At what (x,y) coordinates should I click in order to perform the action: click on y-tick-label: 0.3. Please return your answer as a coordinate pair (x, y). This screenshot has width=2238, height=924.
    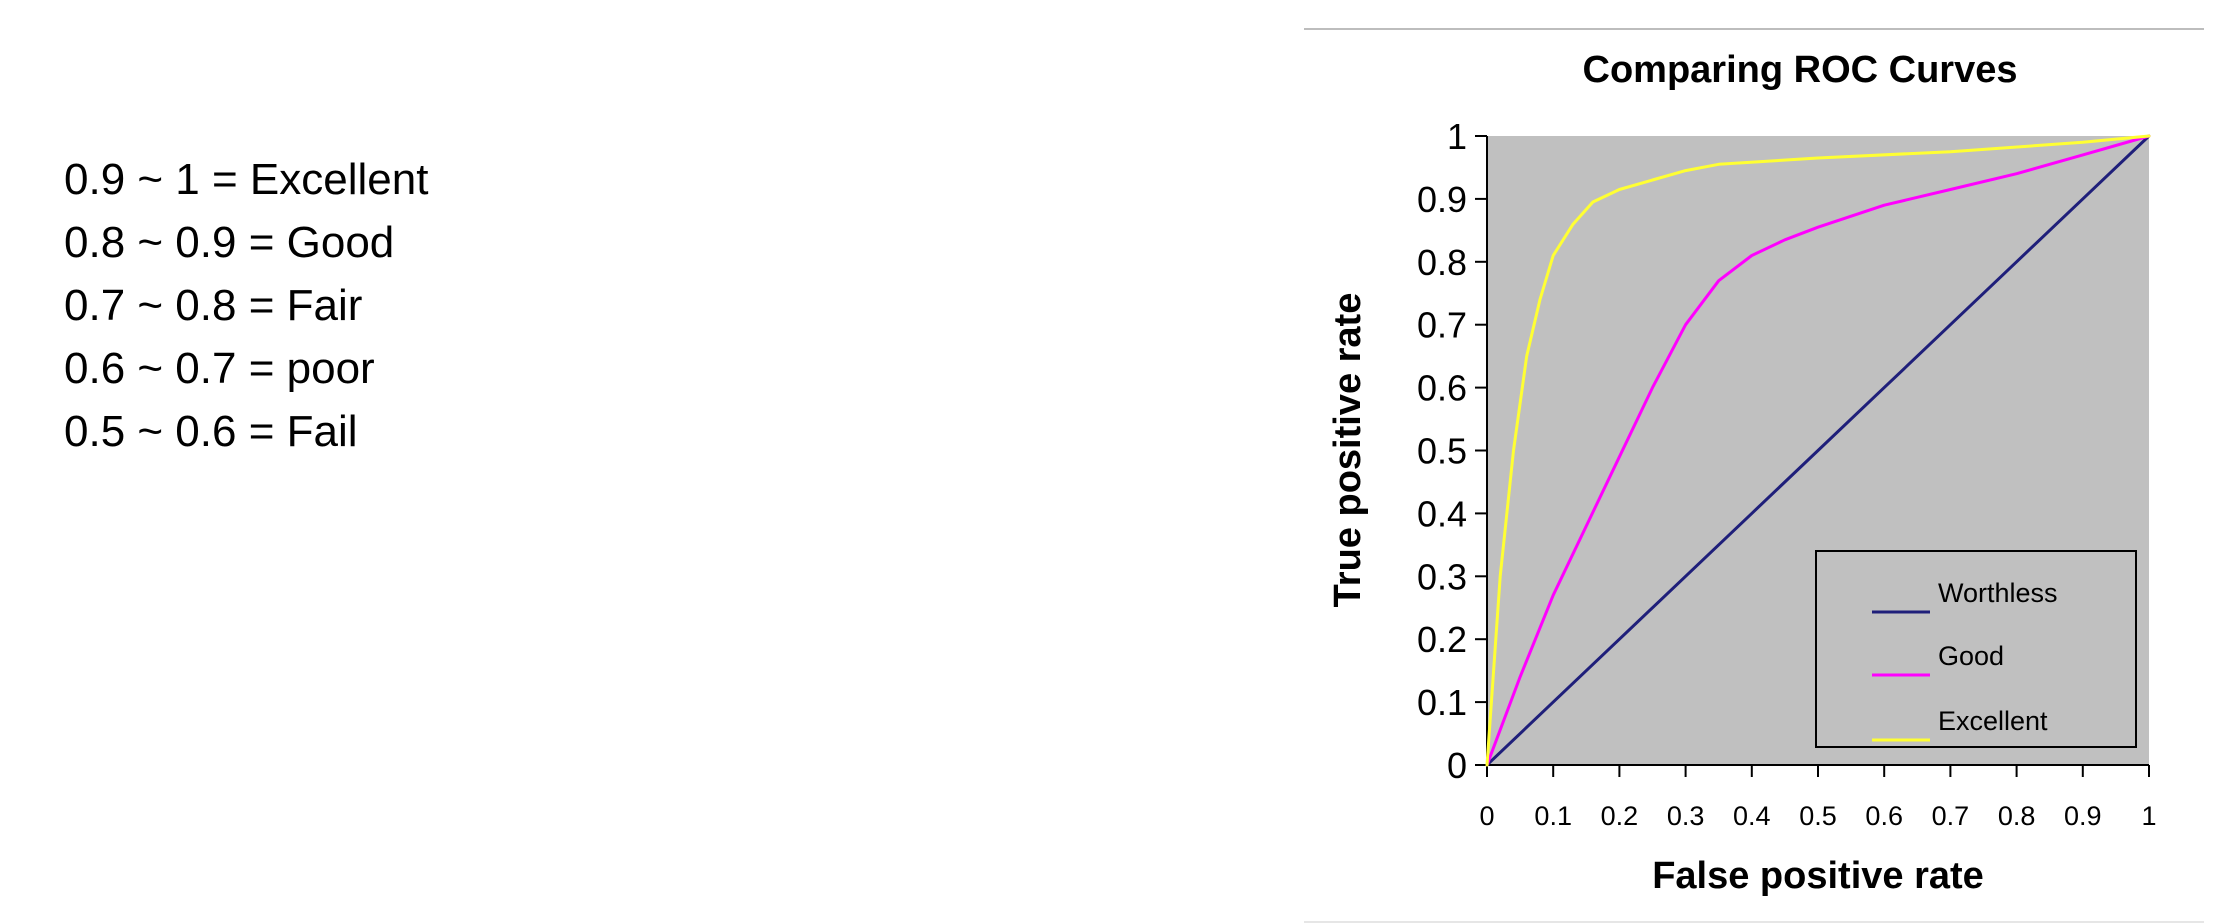
    Looking at the image, I should click on (1442, 576).